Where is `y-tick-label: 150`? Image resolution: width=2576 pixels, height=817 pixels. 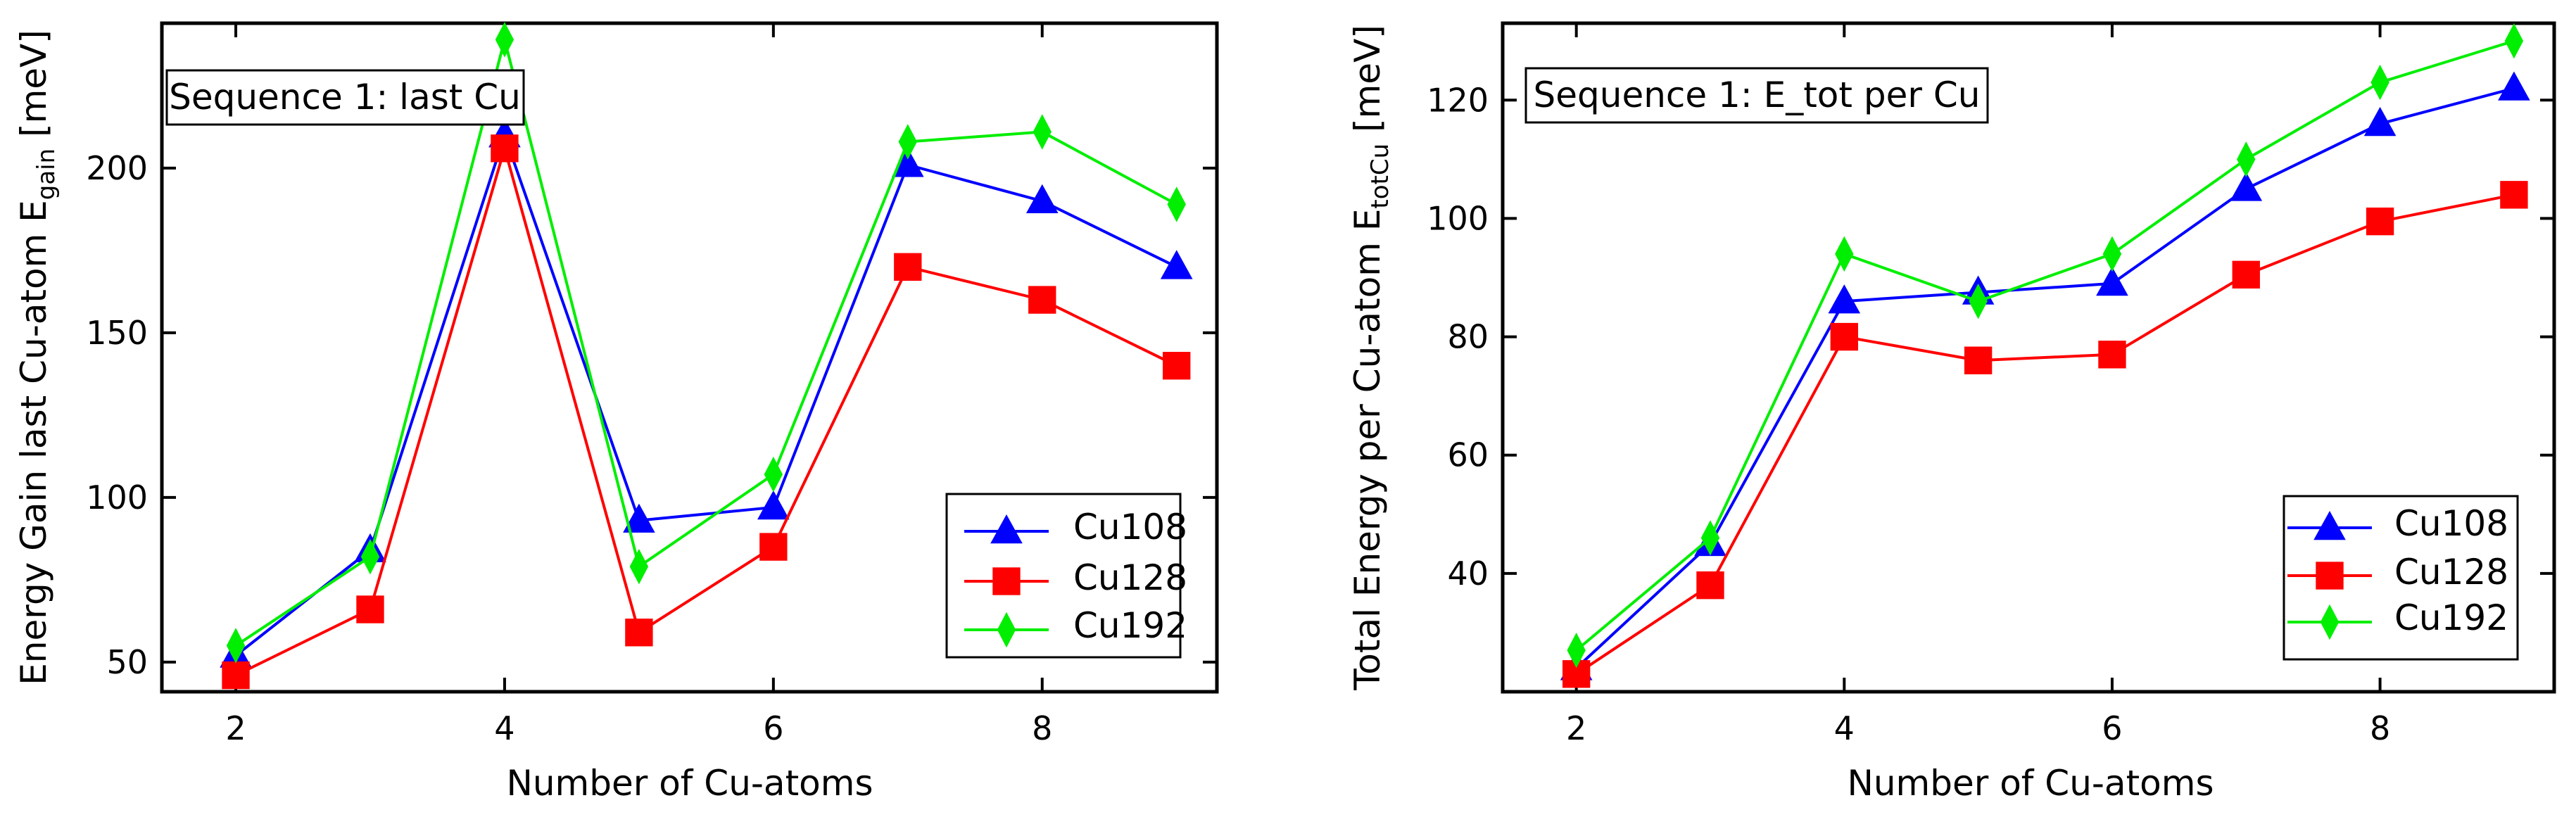
y-tick-label: 150 is located at coordinates (117, 333).